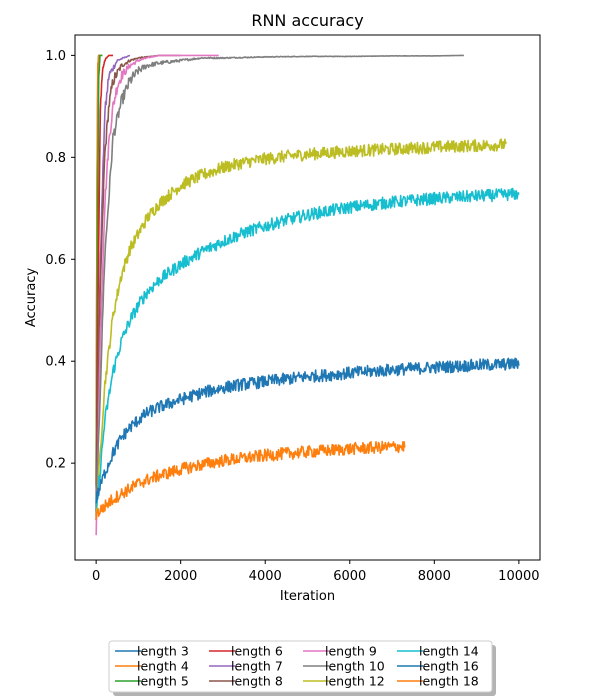  Describe the element at coordinates (518, 576) in the screenshot. I see `x-tick-label: 10000` at that location.